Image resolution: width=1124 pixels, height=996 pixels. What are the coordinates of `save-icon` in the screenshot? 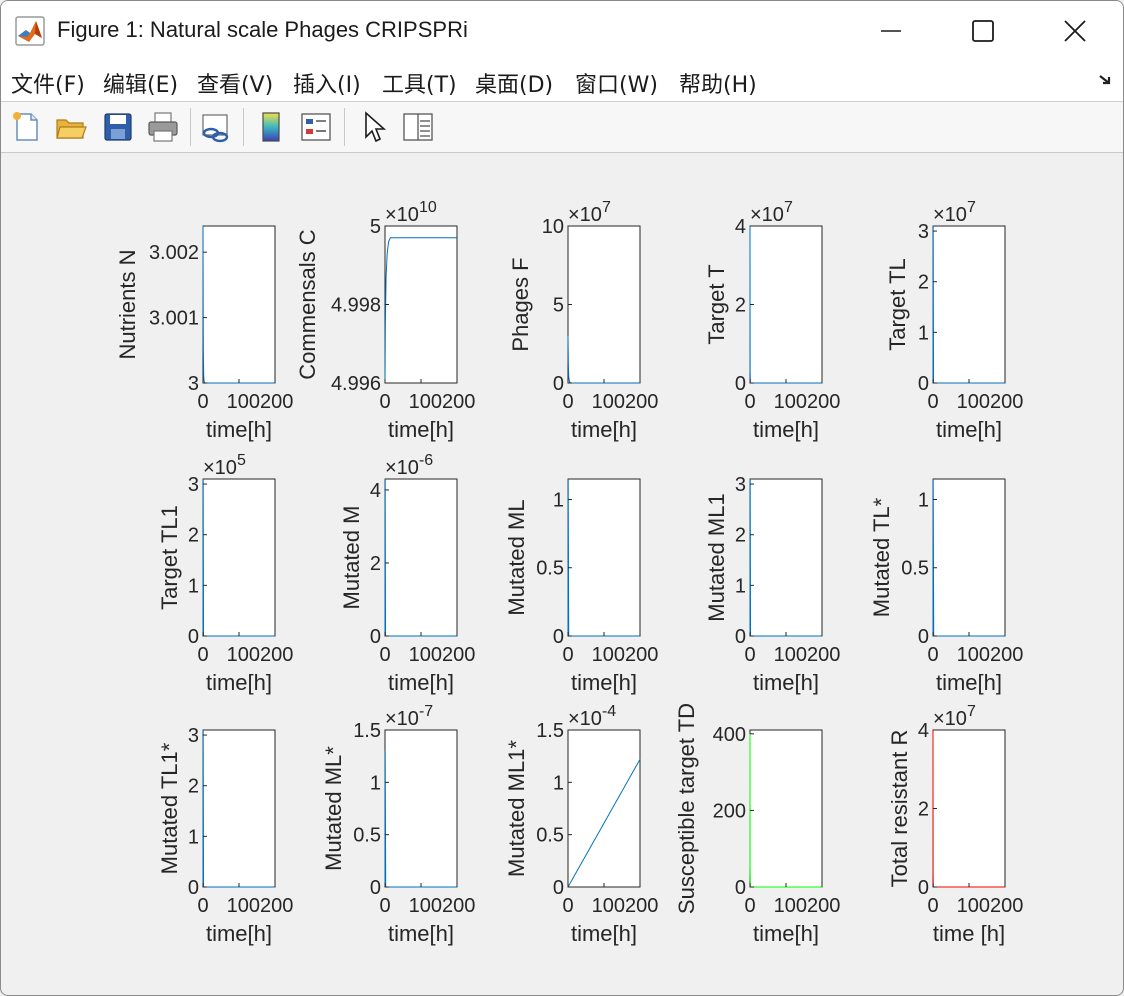 It's located at (118, 127).